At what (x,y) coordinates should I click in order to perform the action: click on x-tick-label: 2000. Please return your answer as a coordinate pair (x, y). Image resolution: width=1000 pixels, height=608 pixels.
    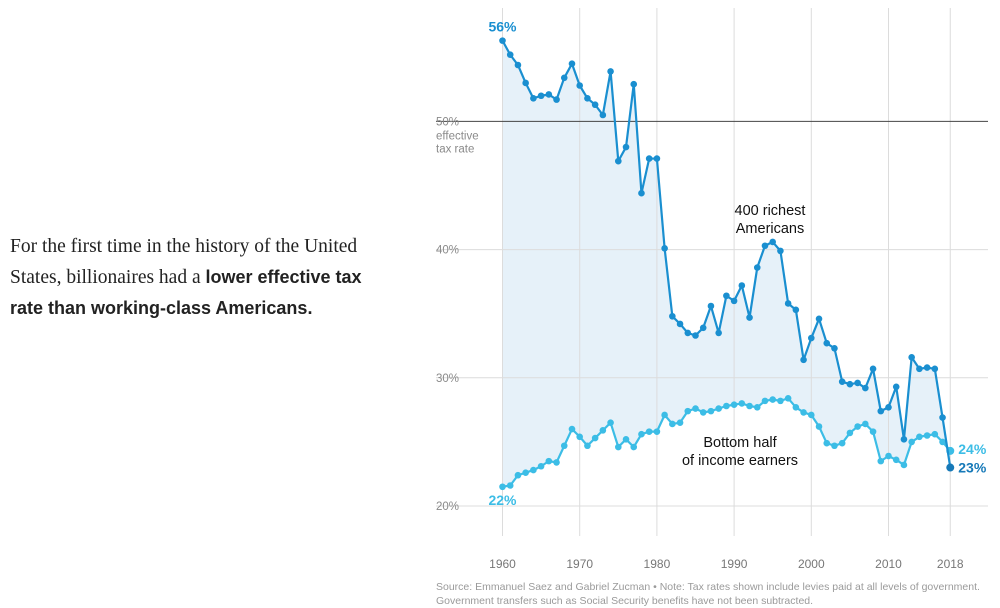
    Looking at the image, I should click on (811, 564).